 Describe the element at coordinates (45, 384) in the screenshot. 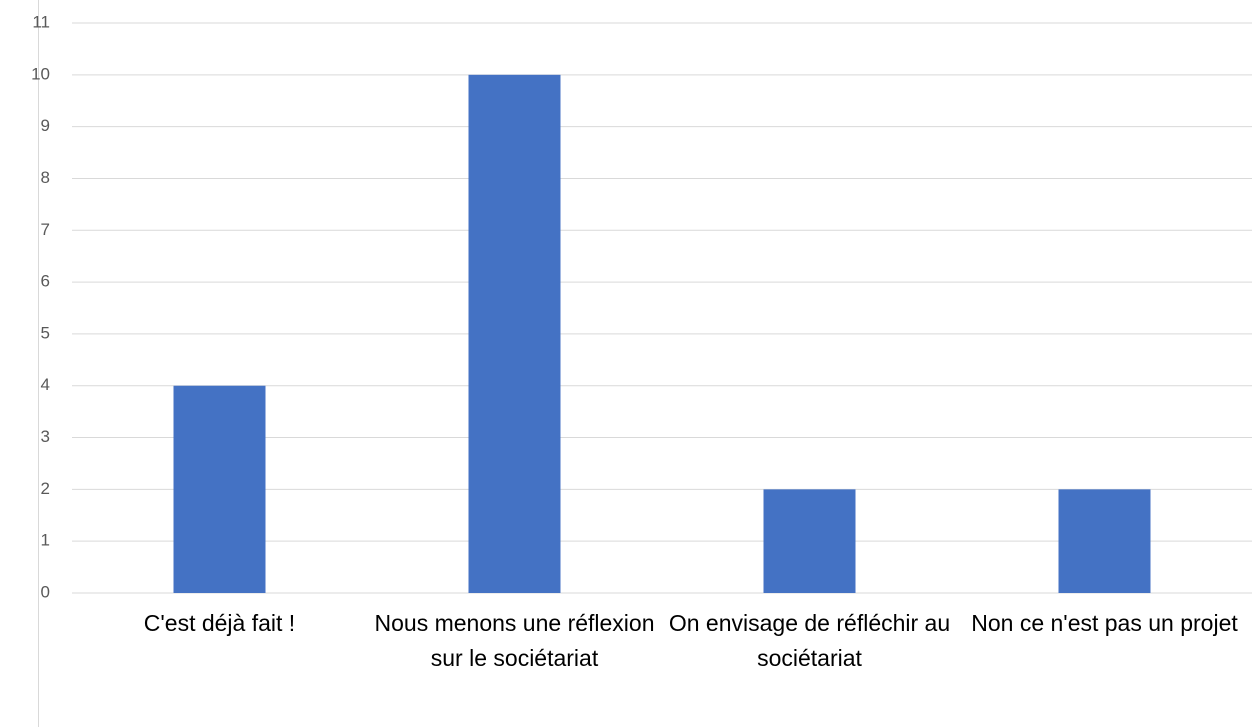

I see `y-tick-label: 4` at that location.